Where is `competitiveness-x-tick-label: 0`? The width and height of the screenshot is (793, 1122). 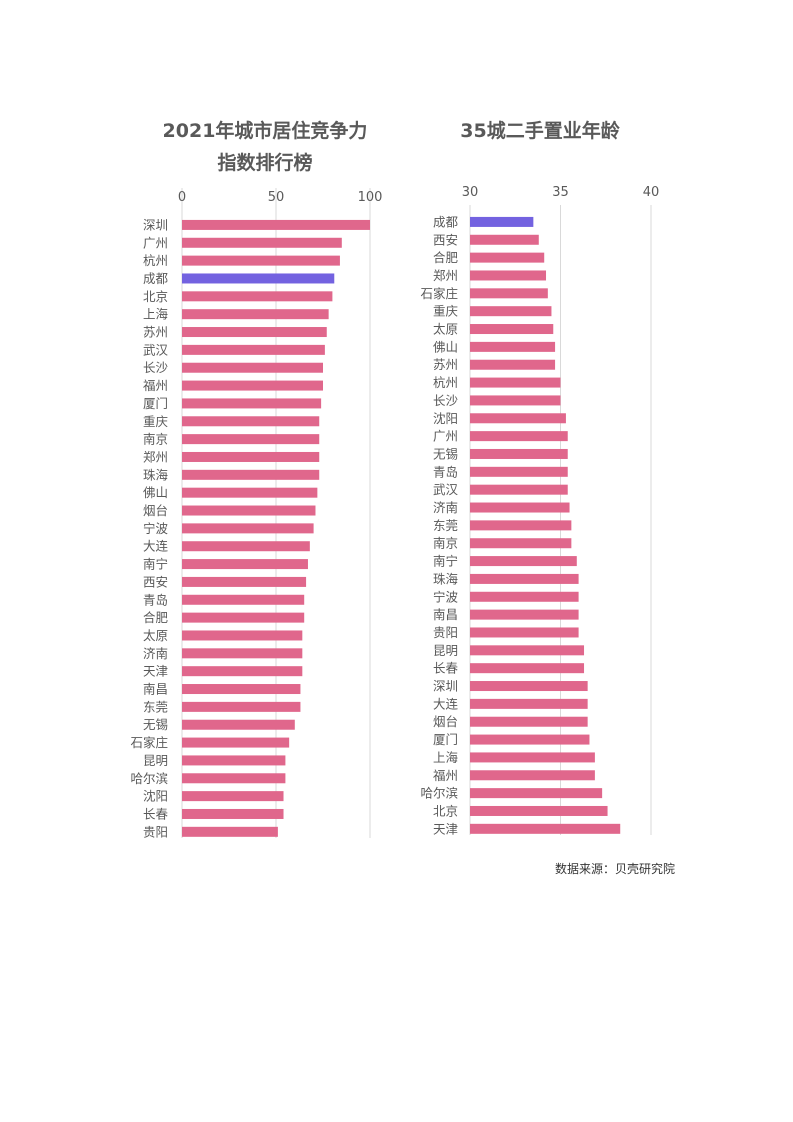
competitiveness-x-tick-label: 0 is located at coordinates (182, 197).